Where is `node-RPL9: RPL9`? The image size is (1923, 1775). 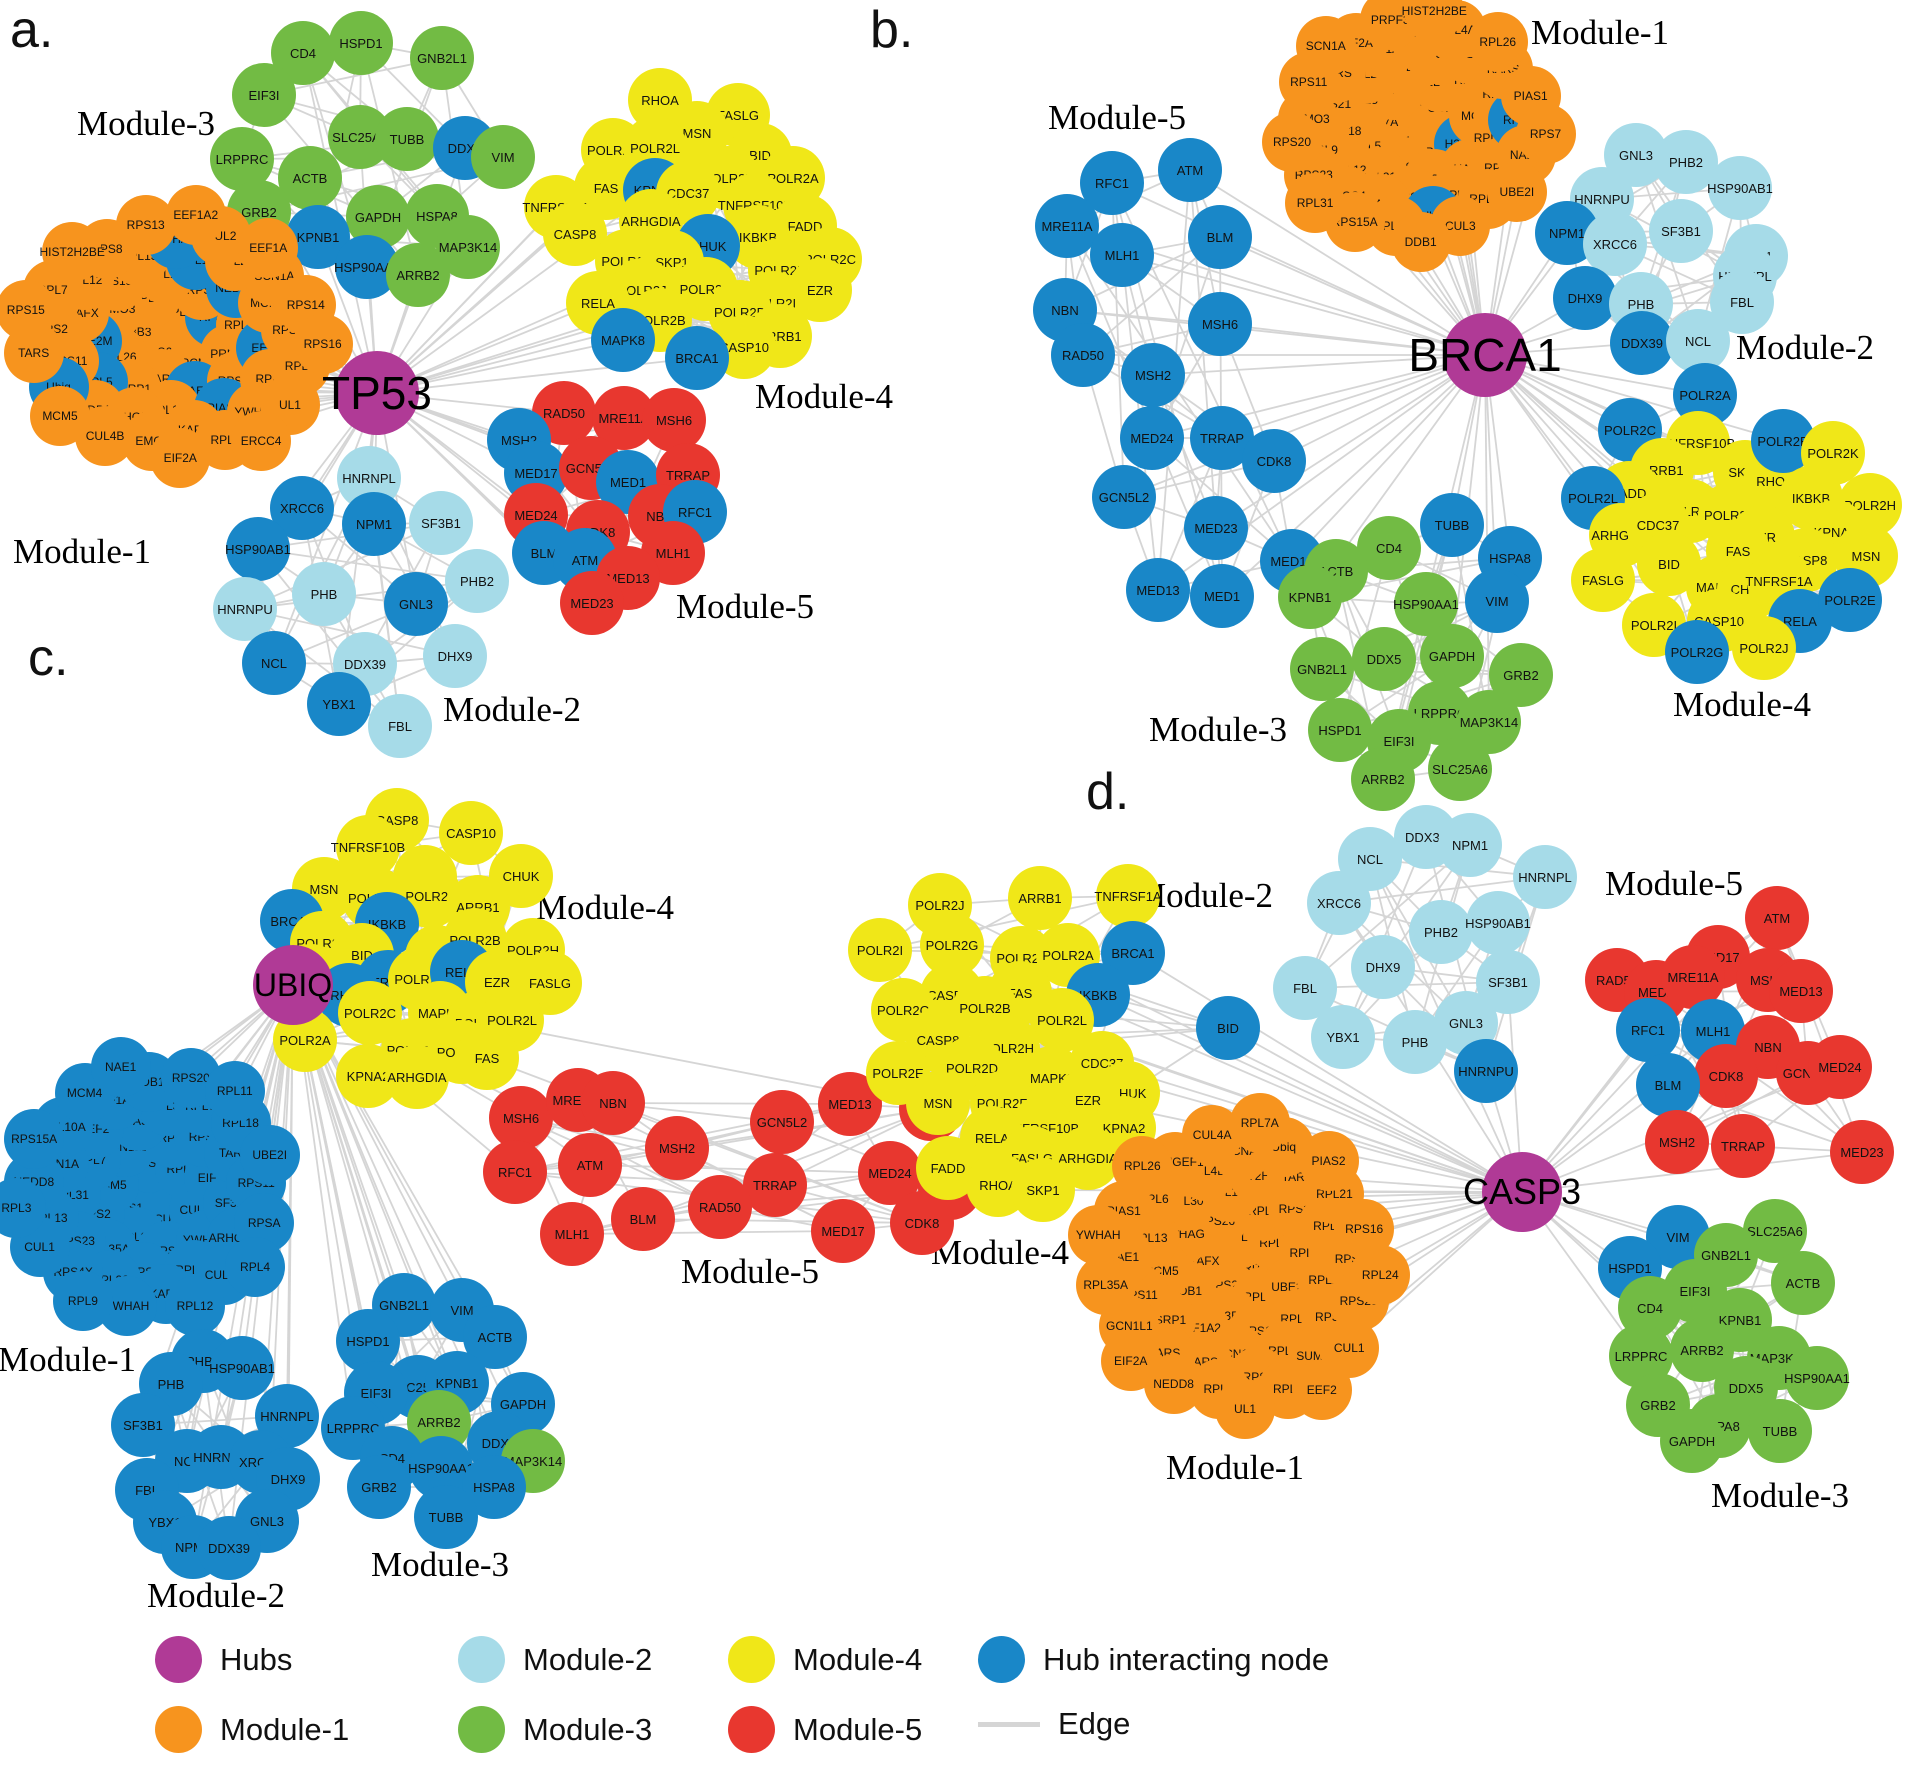
node-RPL9: RPL9 is located at coordinates (82, 1301).